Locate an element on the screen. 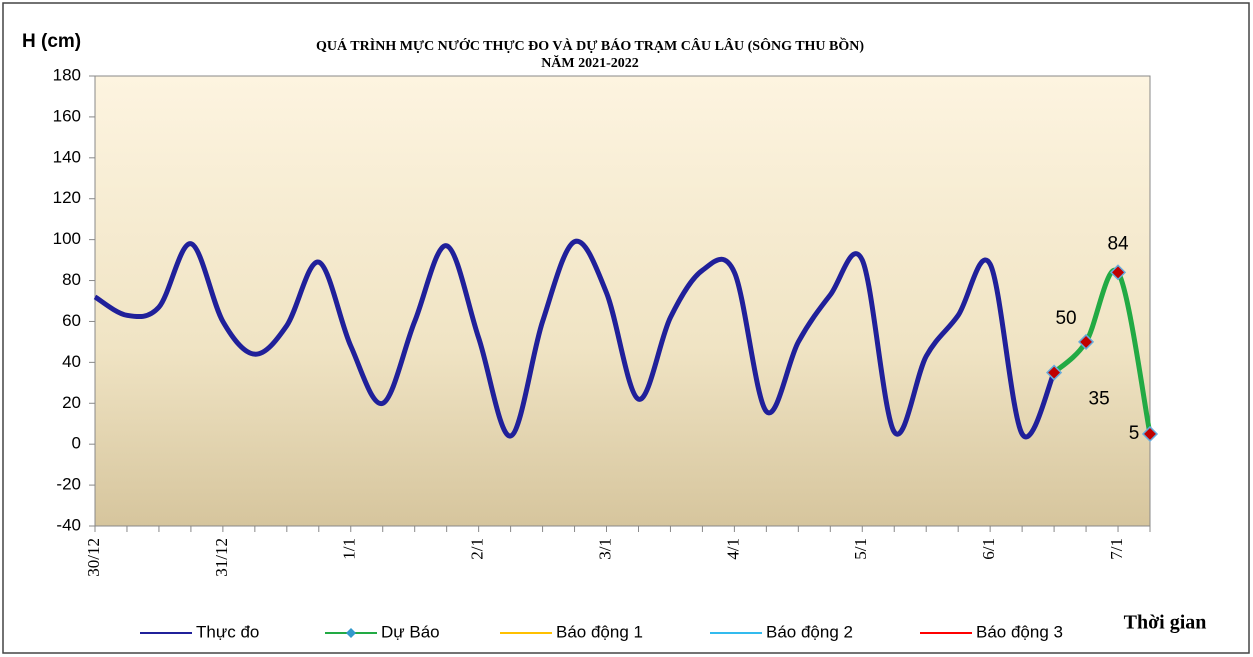 Image resolution: width=1253 pixels, height=657 pixels. x-axis-label: Thời gian is located at coordinates (1165, 623).